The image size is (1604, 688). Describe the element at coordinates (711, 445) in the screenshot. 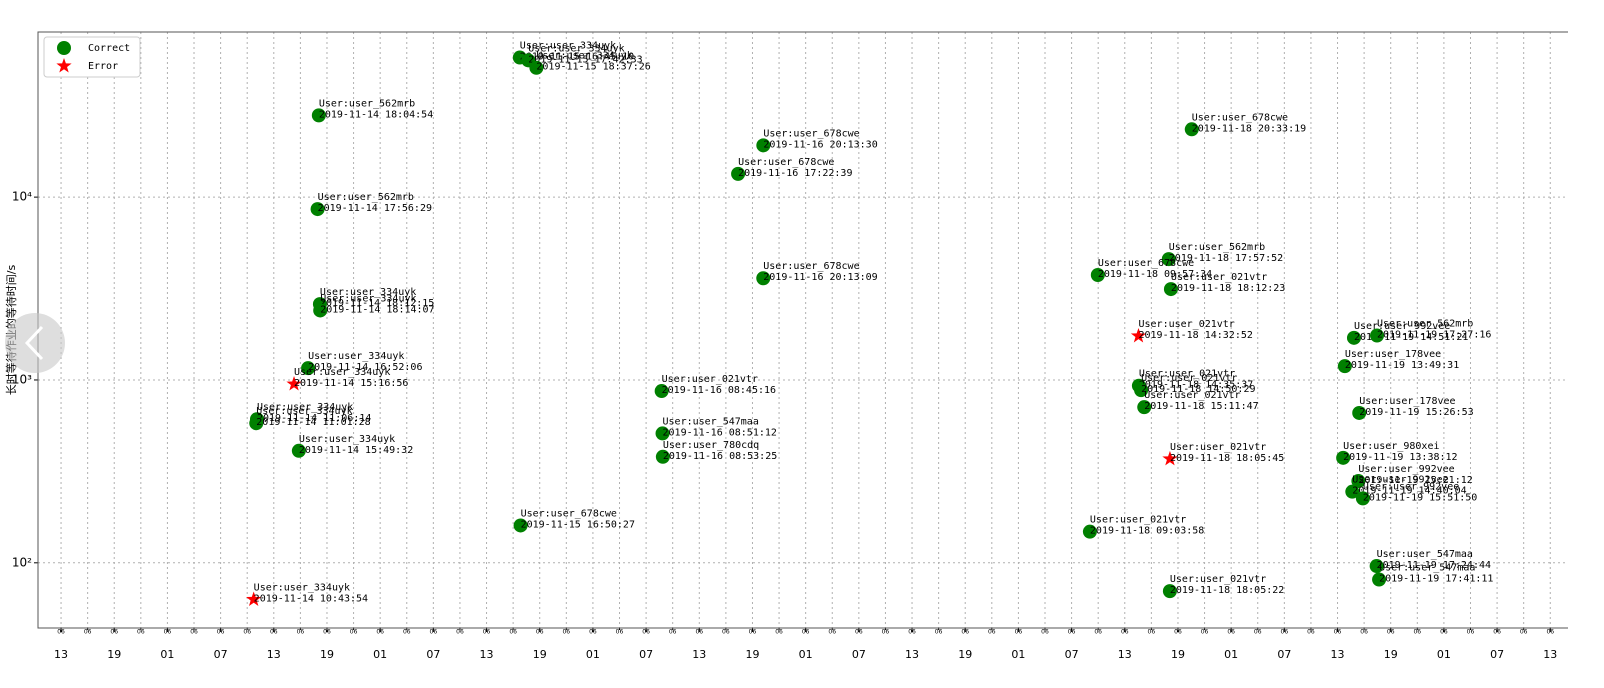

I see `annotation-user: User:user_780cdq` at that location.